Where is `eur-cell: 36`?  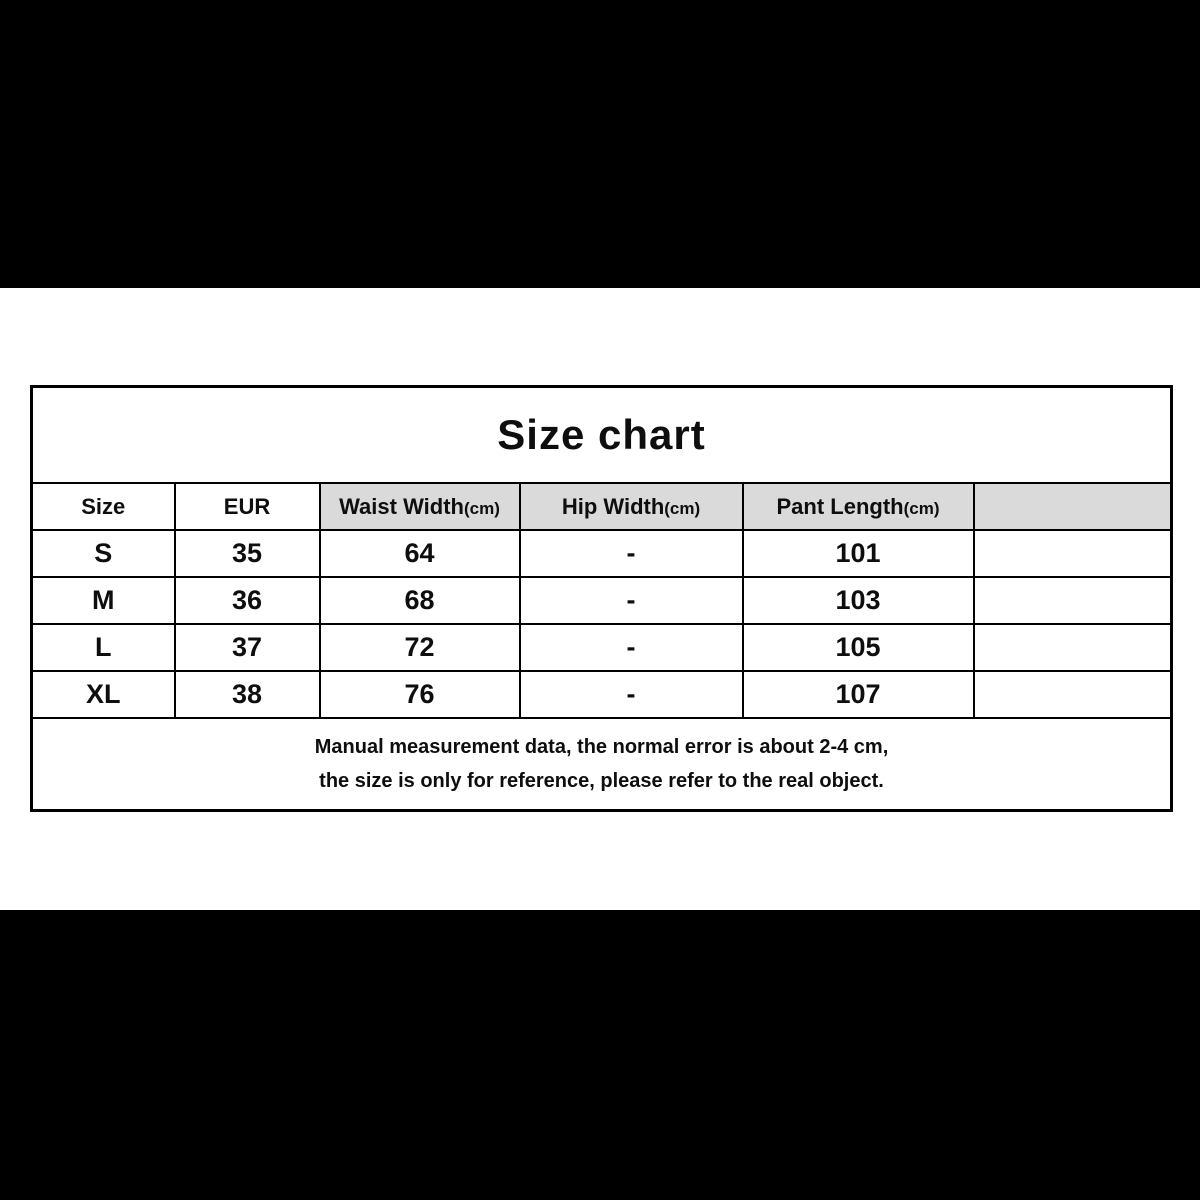
eur-cell: 36 is located at coordinates (247, 600).